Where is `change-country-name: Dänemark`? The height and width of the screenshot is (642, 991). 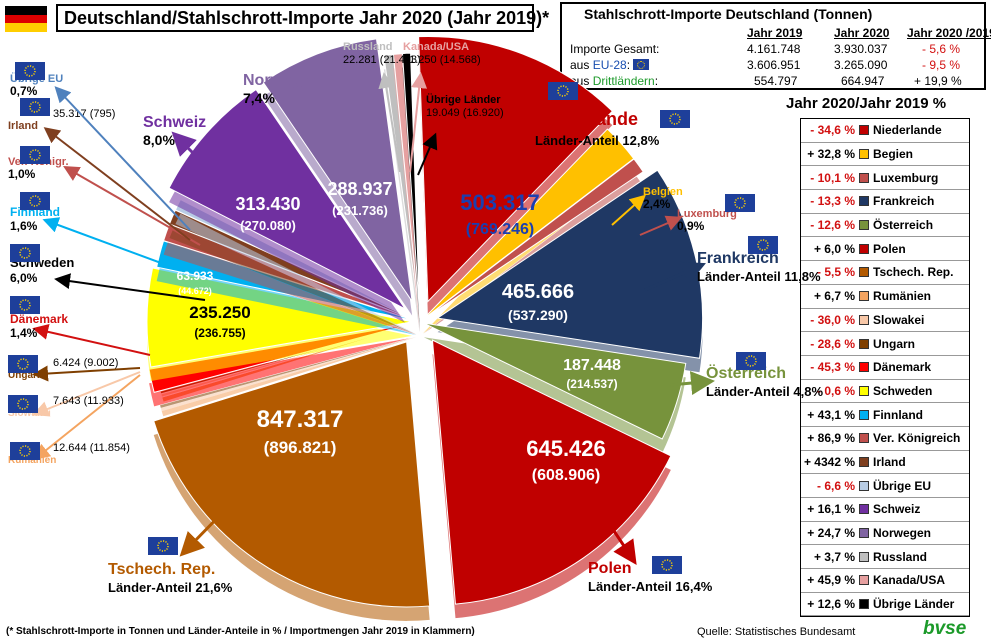 change-country-name: Dänemark is located at coordinates (902, 367).